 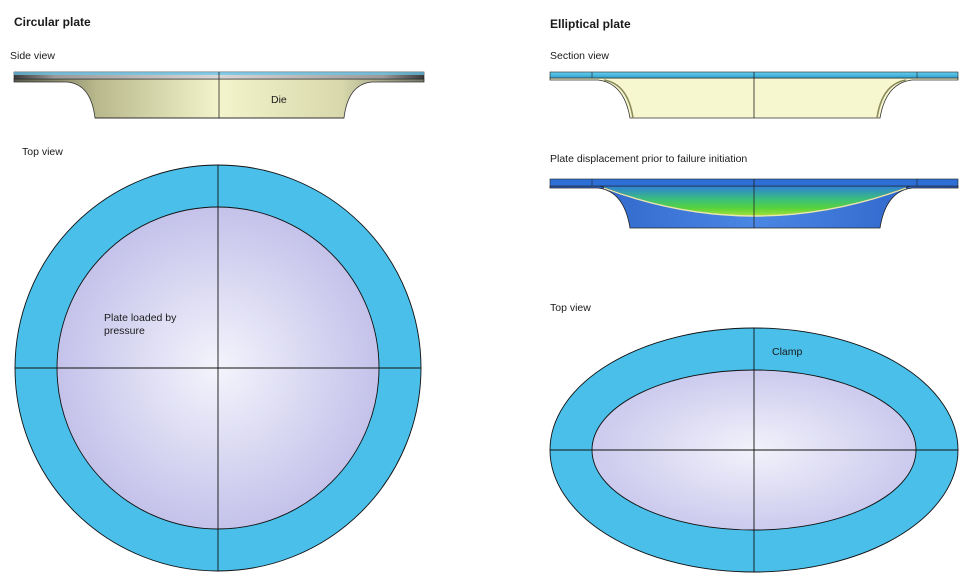 I want to click on plate-loaded-label: Plate loaded by pressure, so click(x=140, y=324).